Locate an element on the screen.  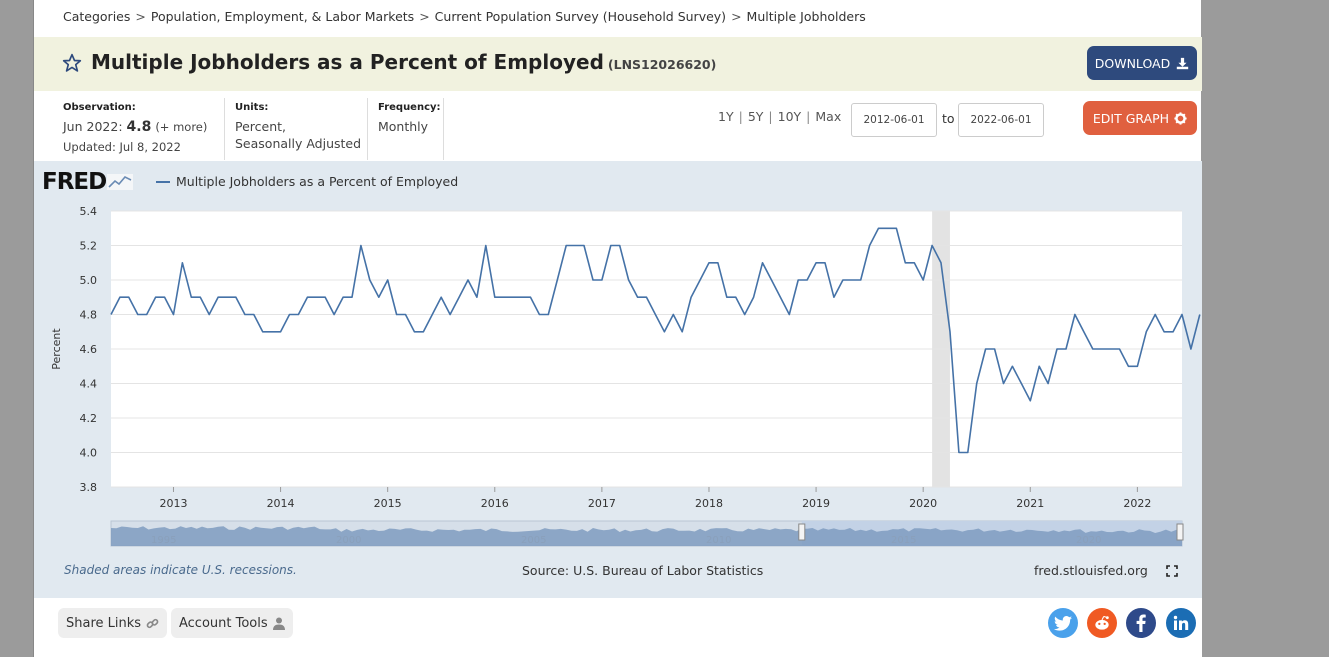
range-10y: 10Y is located at coordinates (789, 116).